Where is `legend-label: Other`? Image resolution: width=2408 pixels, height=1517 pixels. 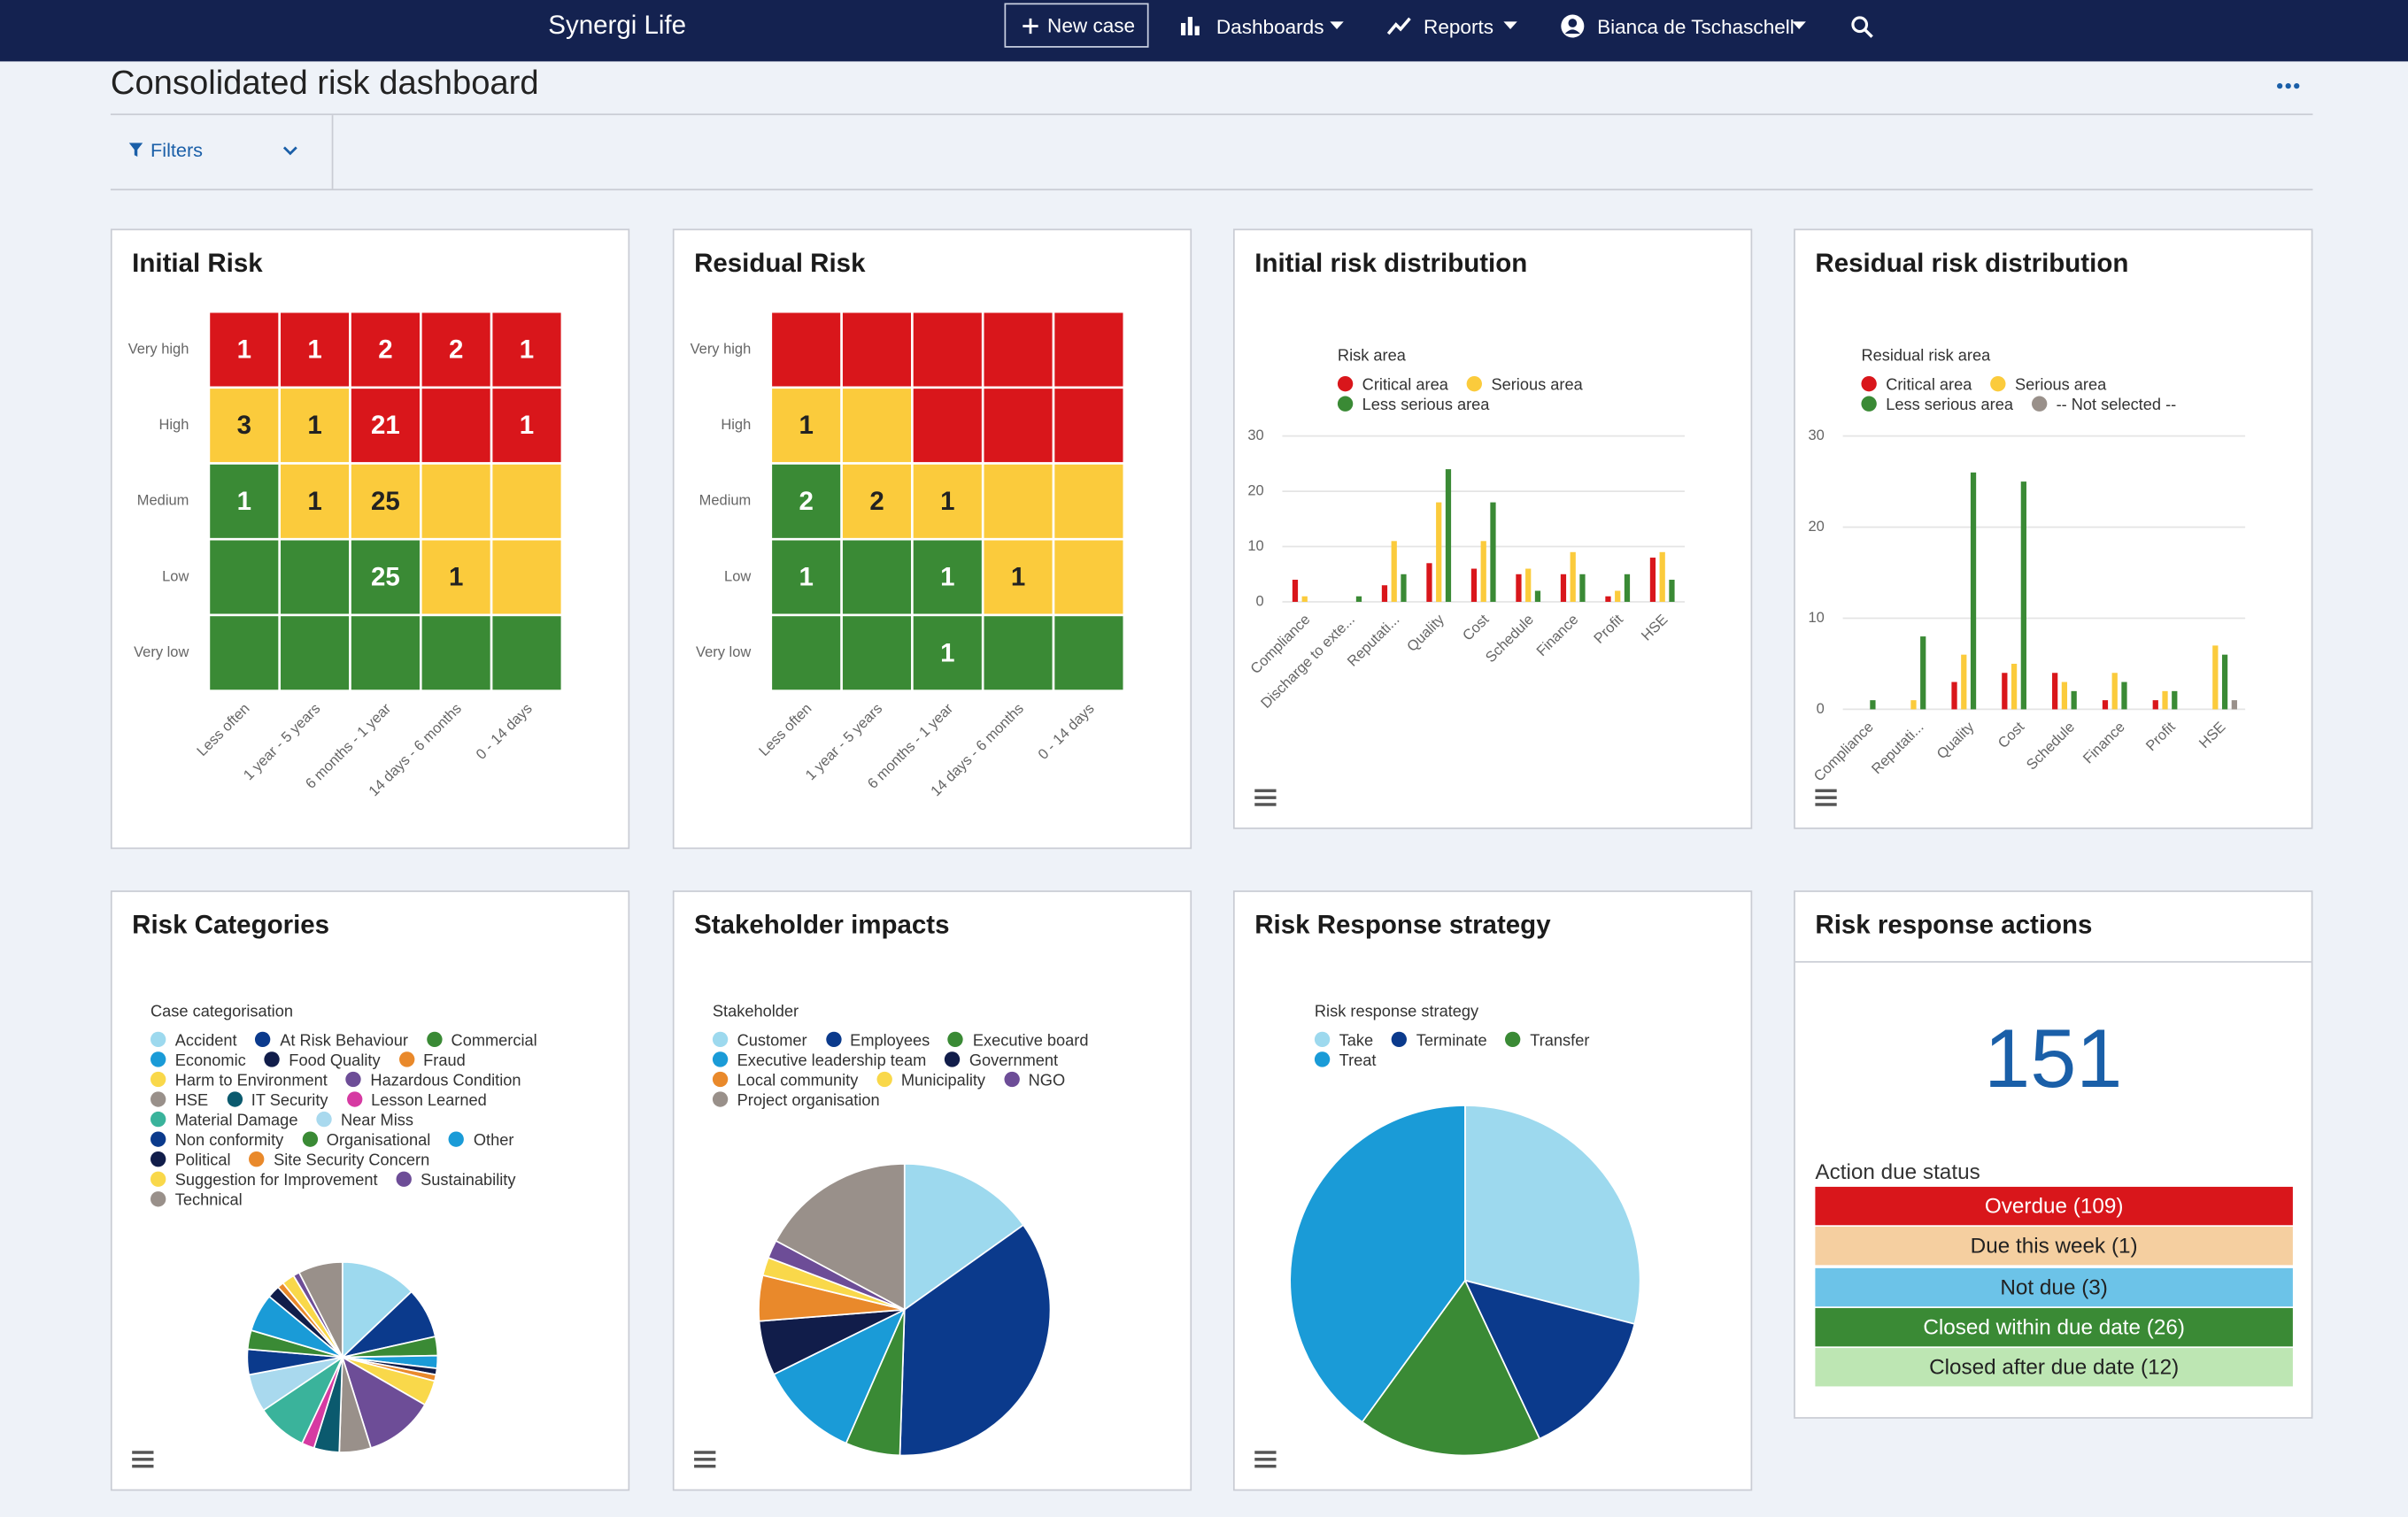 legend-label: Other is located at coordinates (493, 1141).